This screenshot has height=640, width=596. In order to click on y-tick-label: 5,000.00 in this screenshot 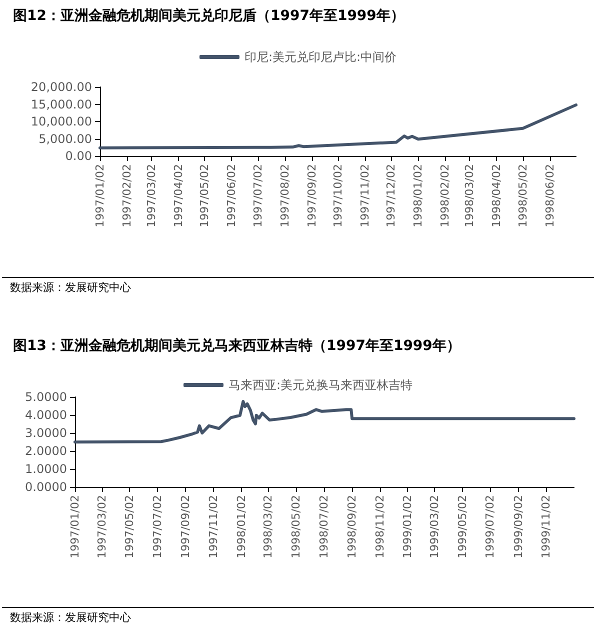, I will do `click(65, 139)`.